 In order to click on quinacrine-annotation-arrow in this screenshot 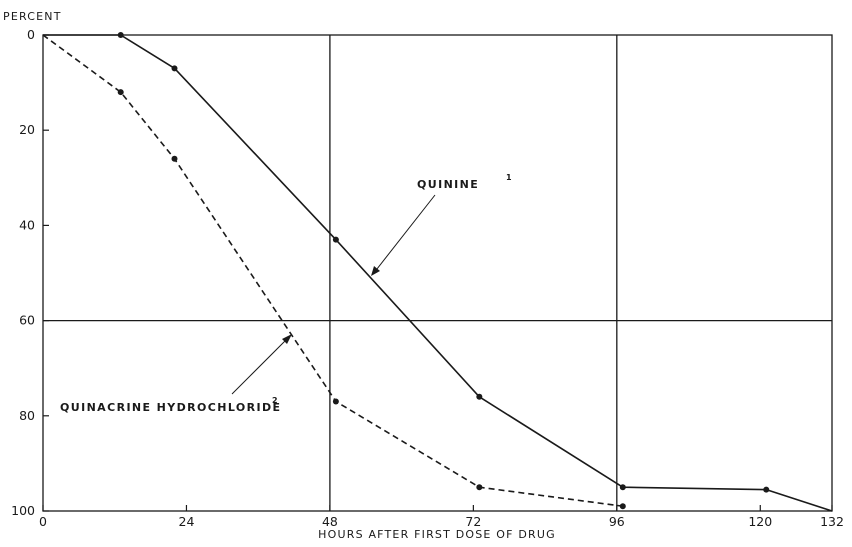, I will do `click(261, 365)`.